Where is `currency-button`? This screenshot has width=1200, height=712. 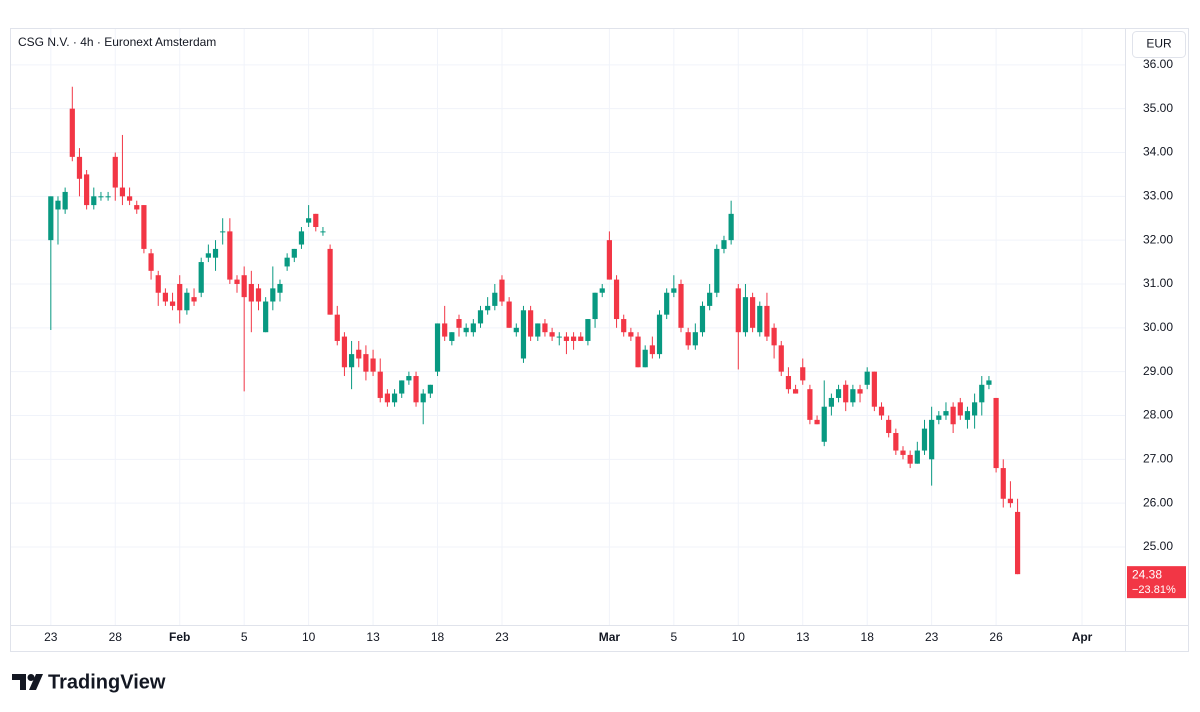 currency-button is located at coordinates (1159, 44).